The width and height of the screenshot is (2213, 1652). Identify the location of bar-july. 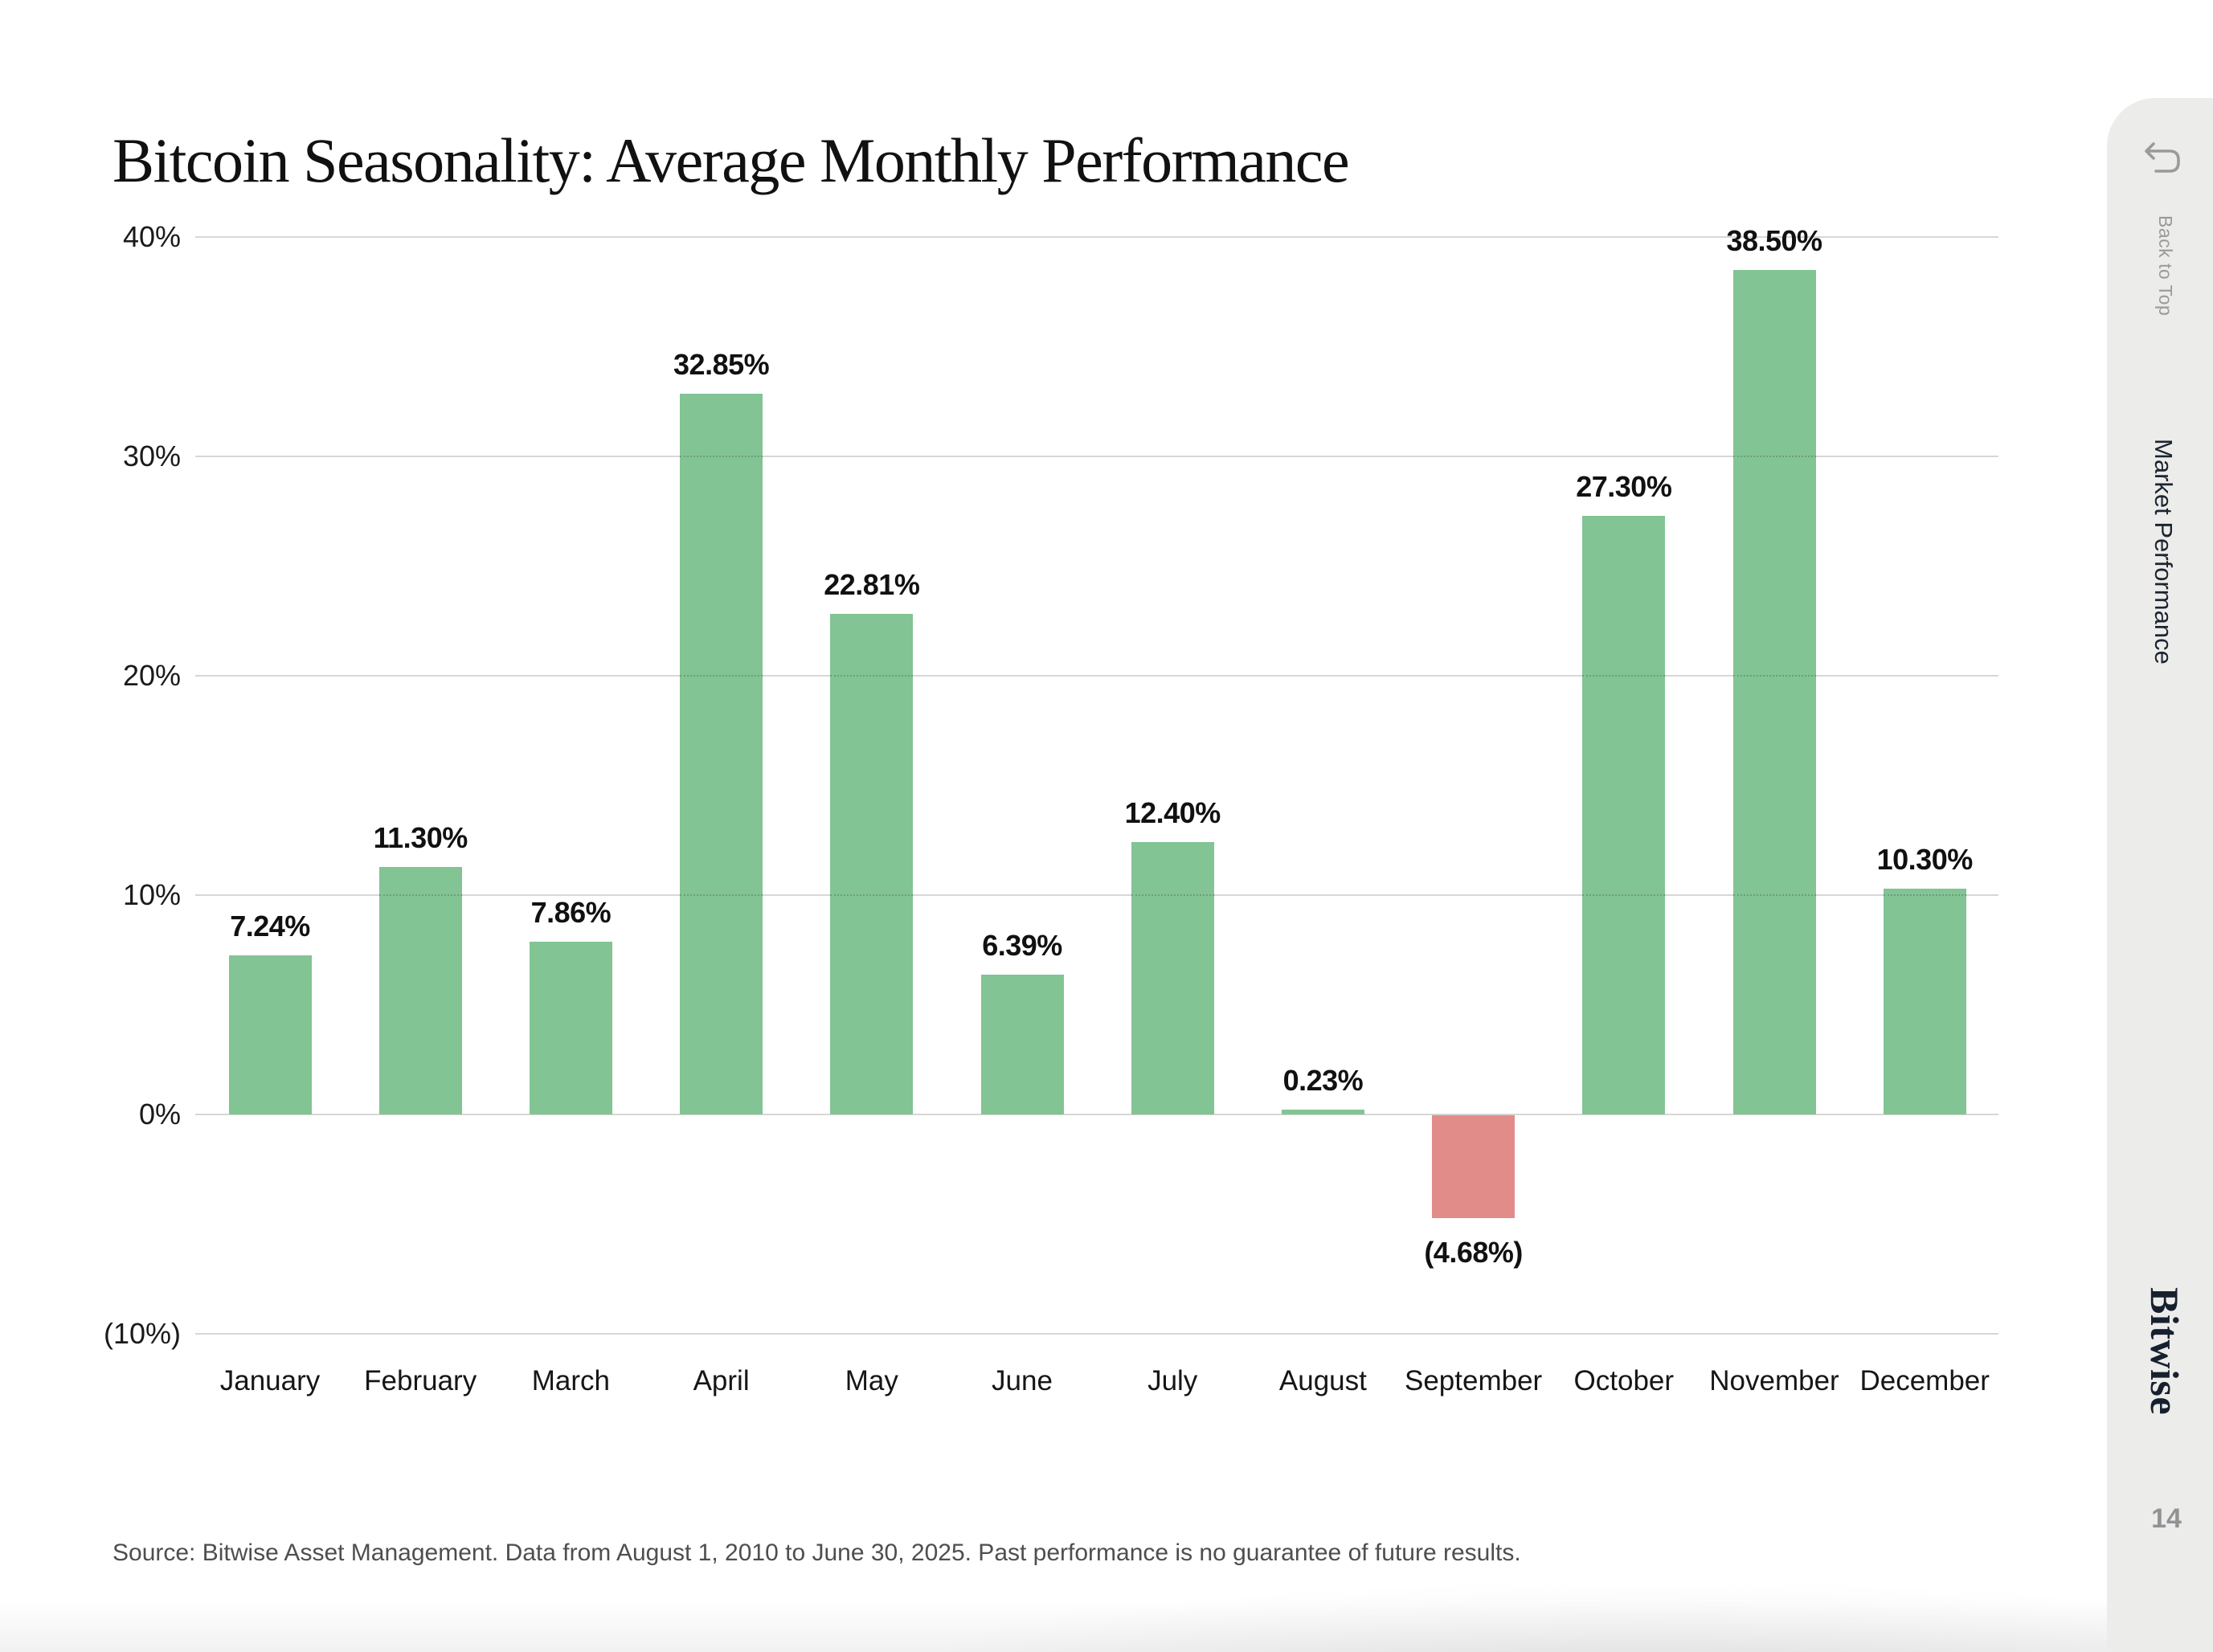
(1172, 978).